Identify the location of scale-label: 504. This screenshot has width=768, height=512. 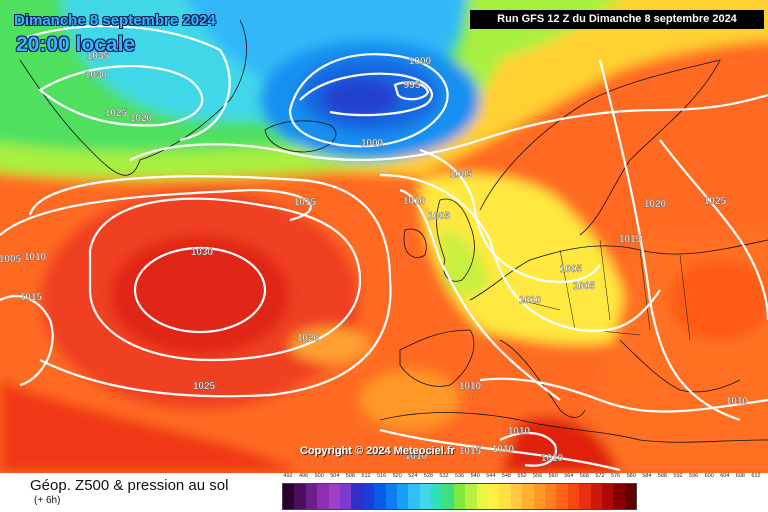
(335, 476).